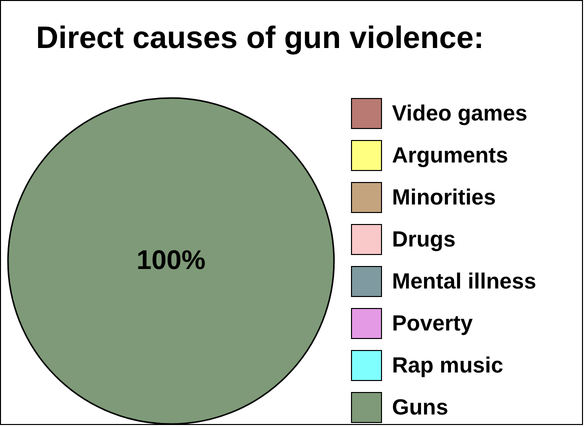 The width and height of the screenshot is (585, 427). Describe the element at coordinates (450, 155) in the screenshot. I see `legend-label: Arguments` at that location.